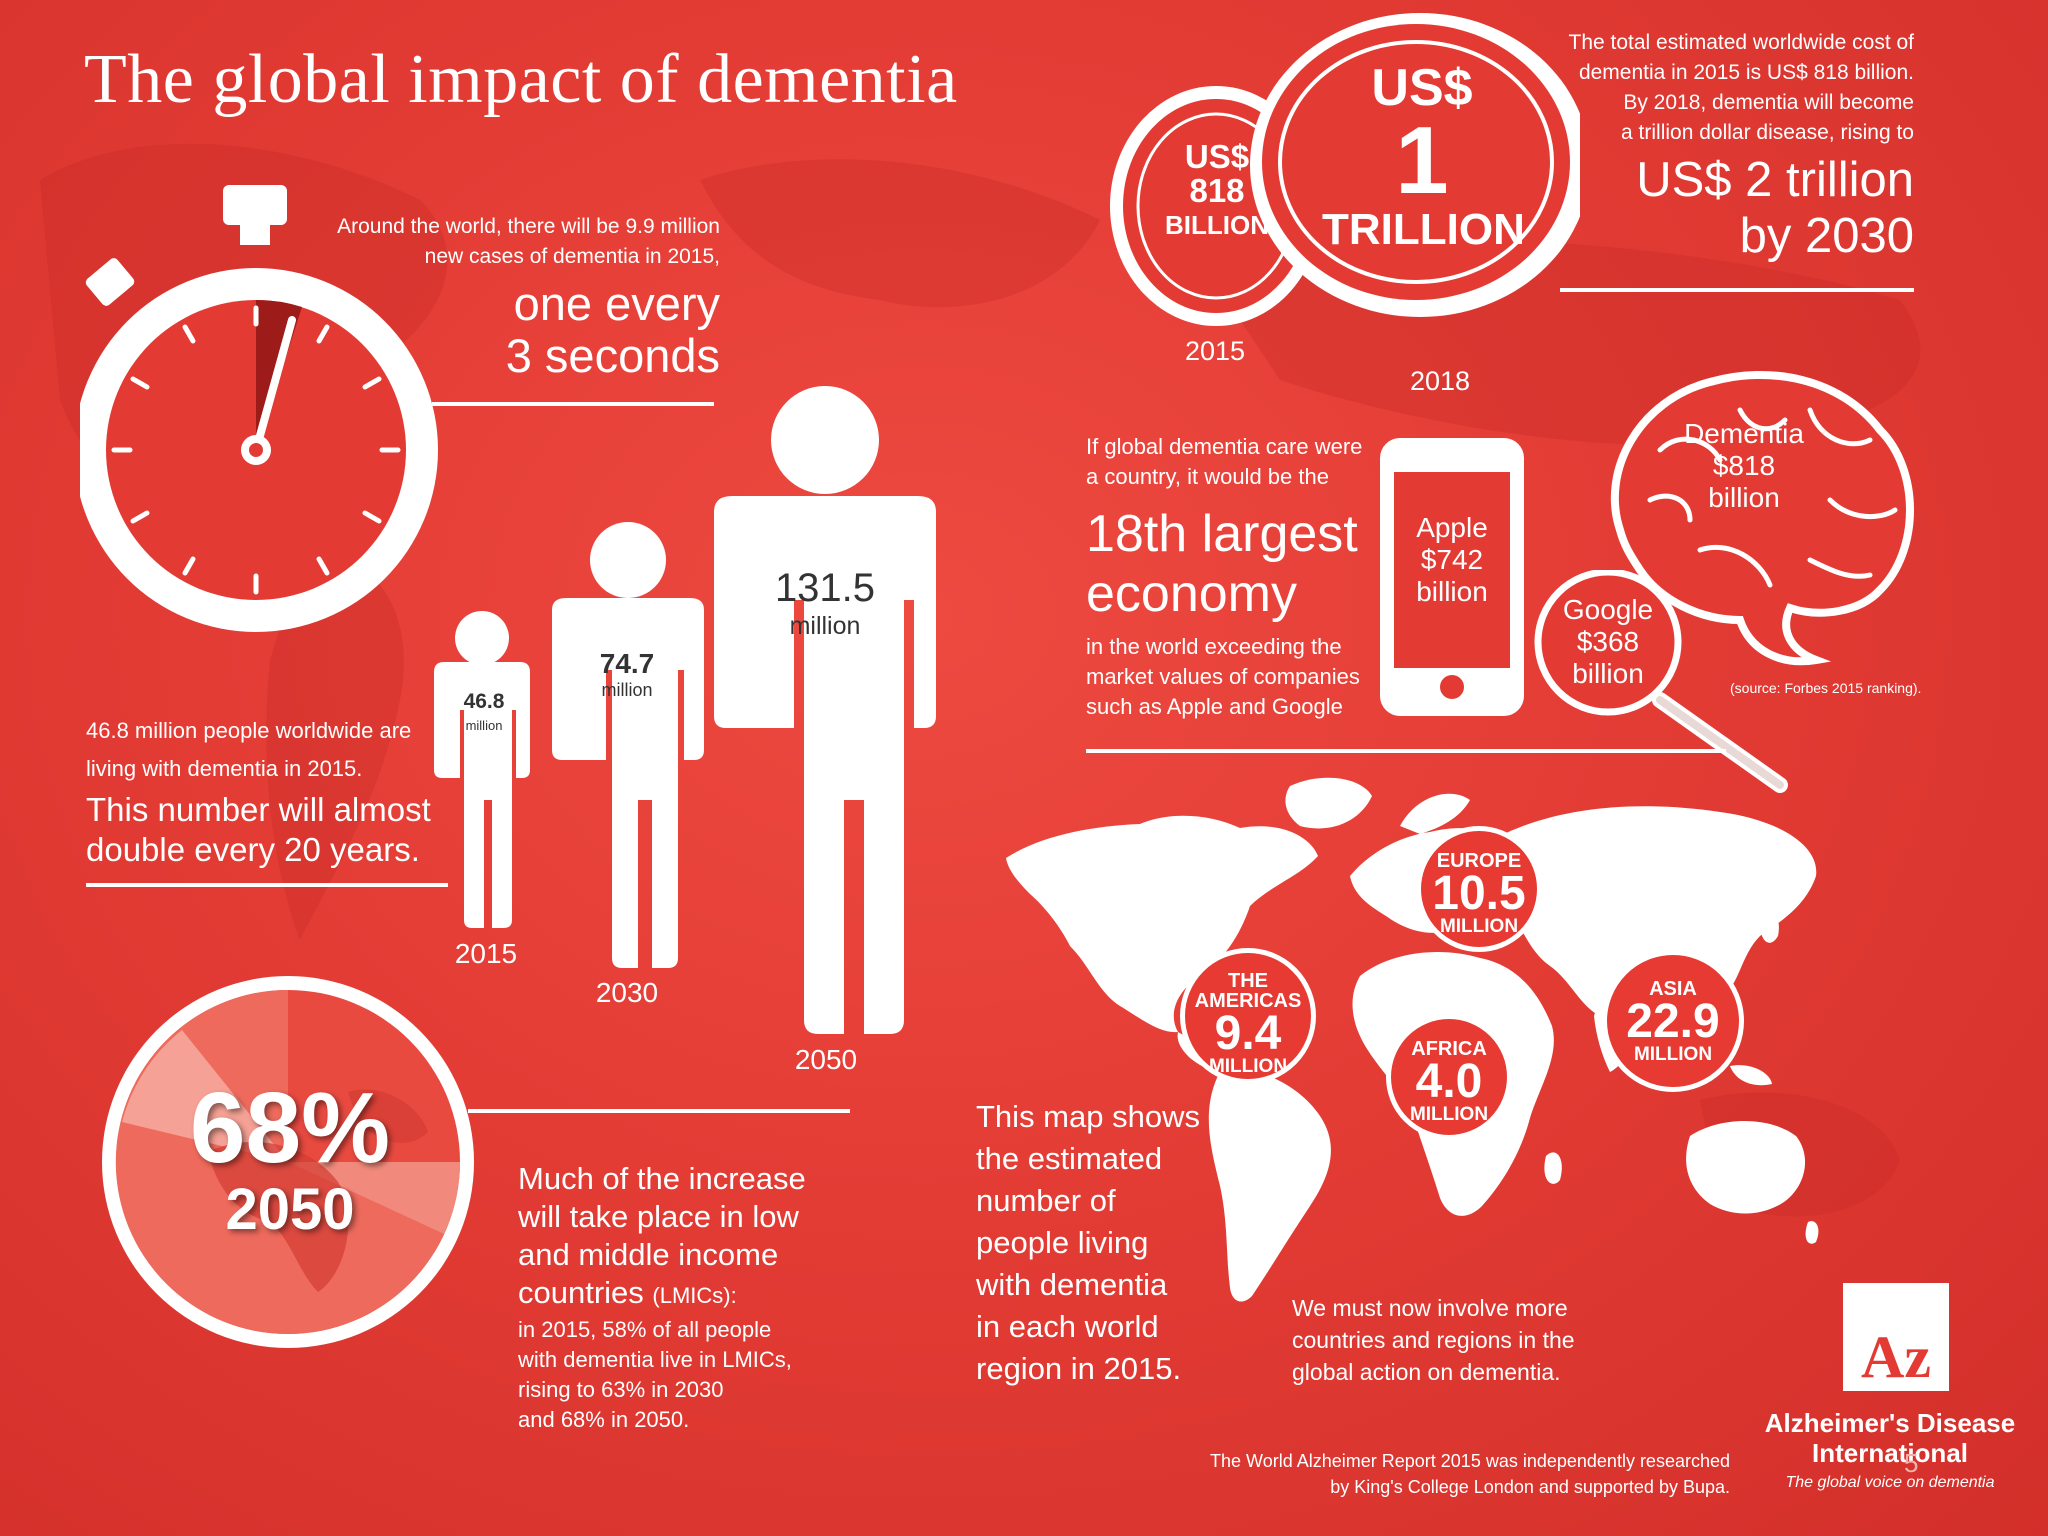 The height and width of the screenshot is (1536, 2048). Describe the element at coordinates (627, 992) in the screenshot. I see `year-2030: 2030` at that location.